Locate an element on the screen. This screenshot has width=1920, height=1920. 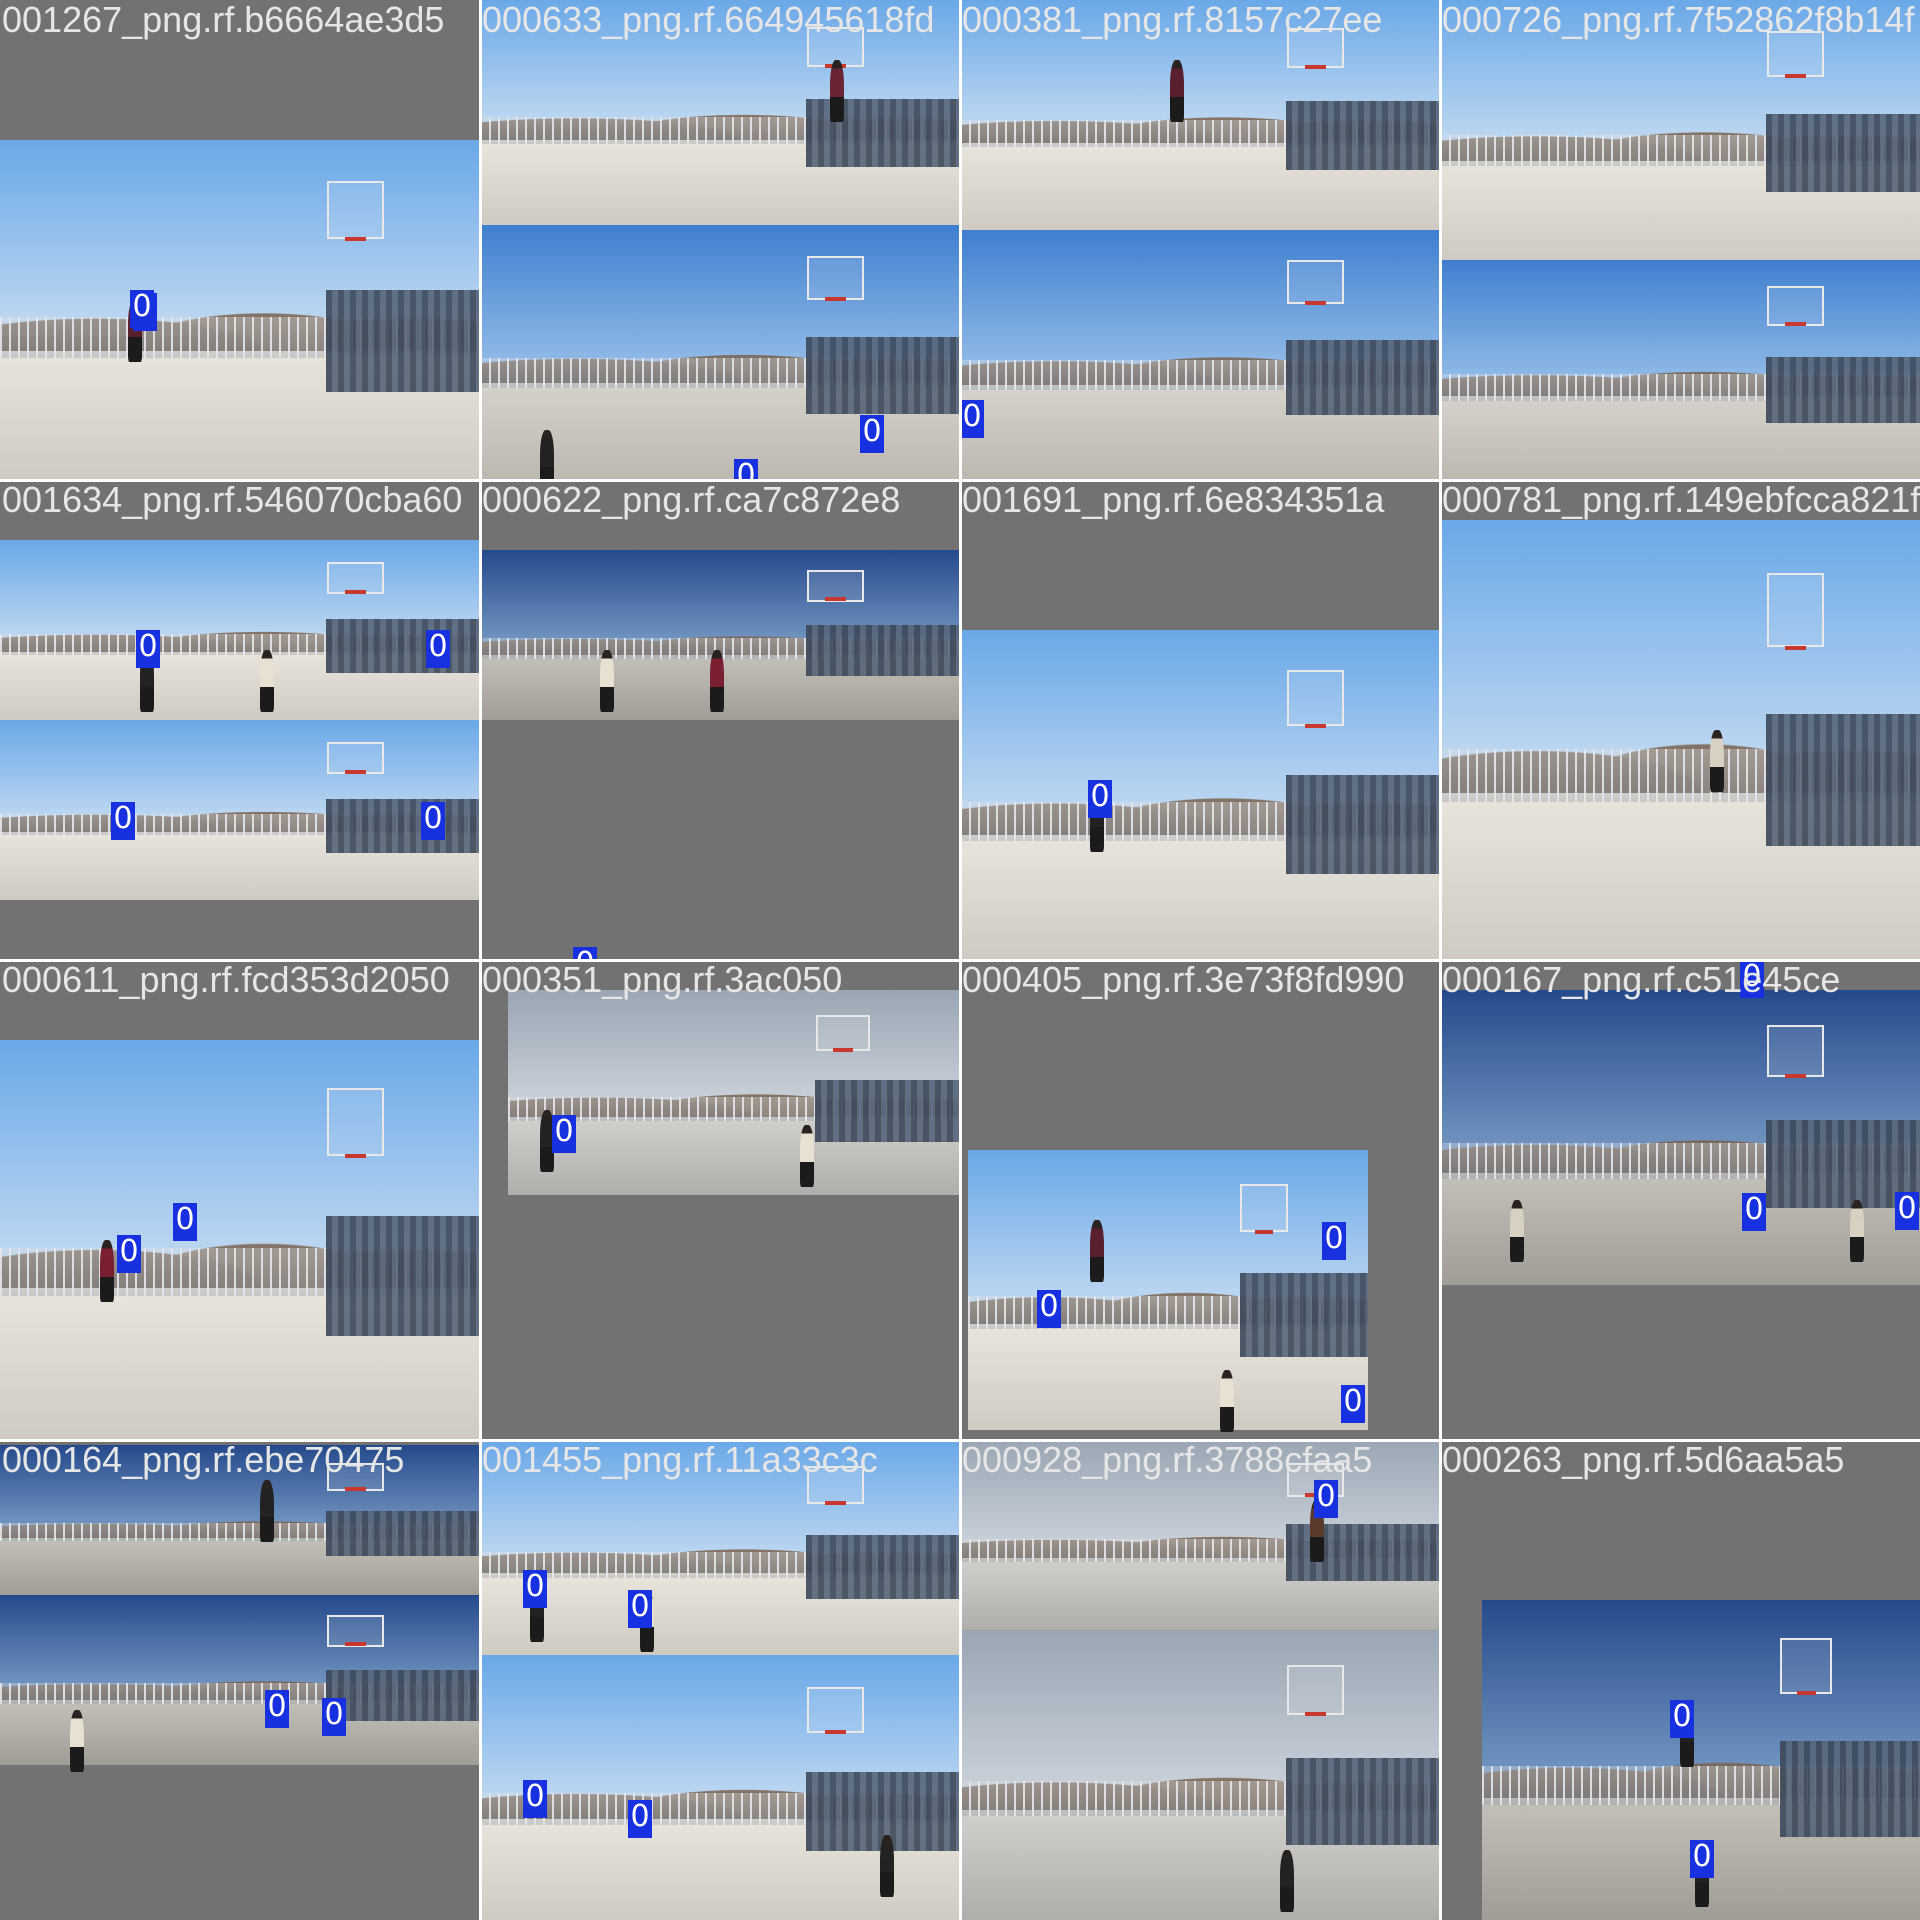
mosaic-tile: 0 000381_png.rf.8157c27ee is located at coordinates (1200, 240).